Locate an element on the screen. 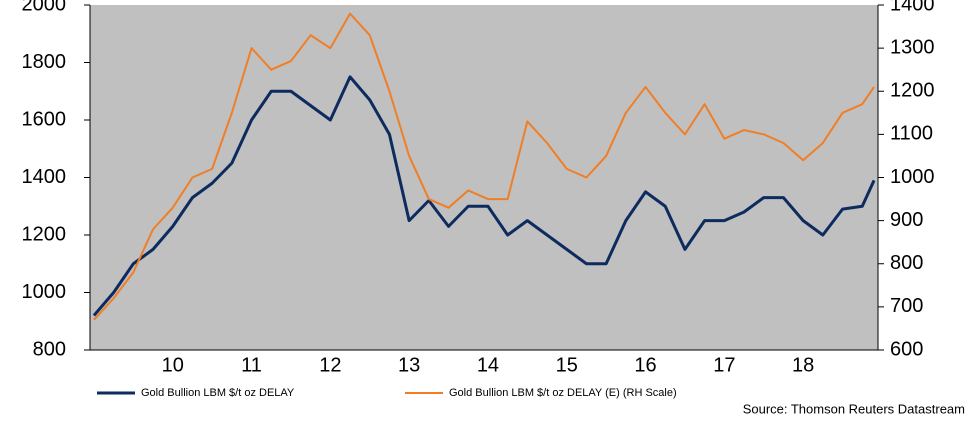 The width and height of the screenshot is (972, 430). x-tick-label: 12 is located at coordinates (330, 365).